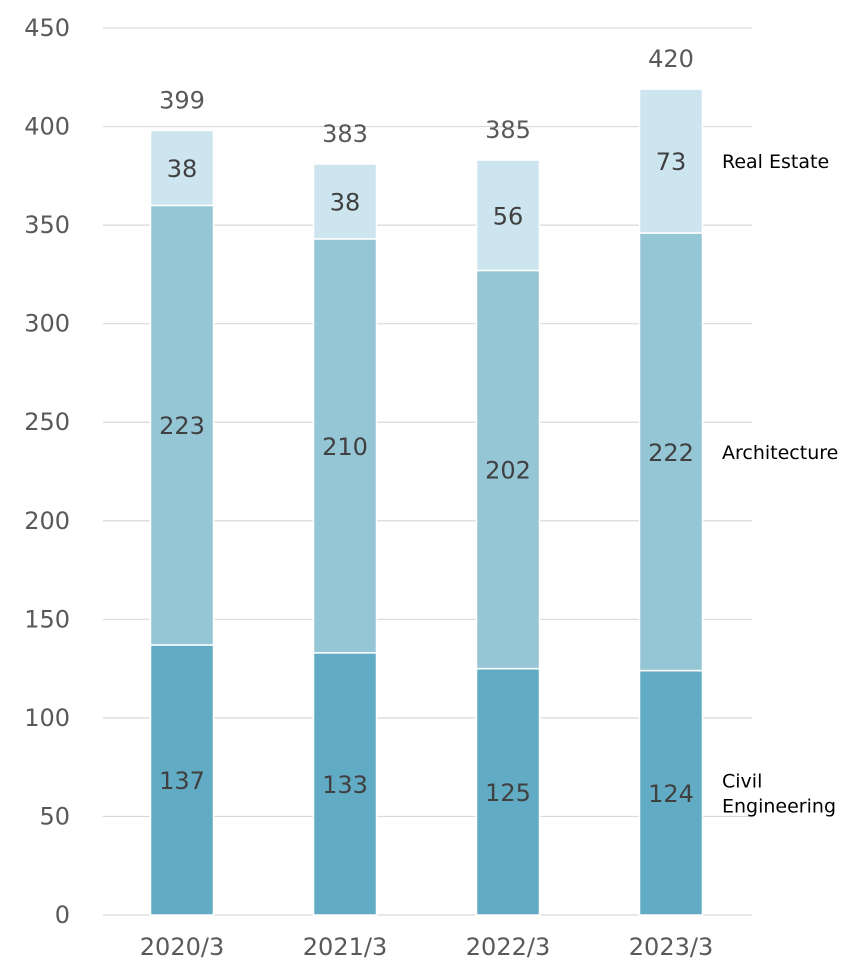 This screenshot has height=967, width=865. Describe the element at coordinates (182, 100) in the screenshot. I see `total-label: 399` at that location.